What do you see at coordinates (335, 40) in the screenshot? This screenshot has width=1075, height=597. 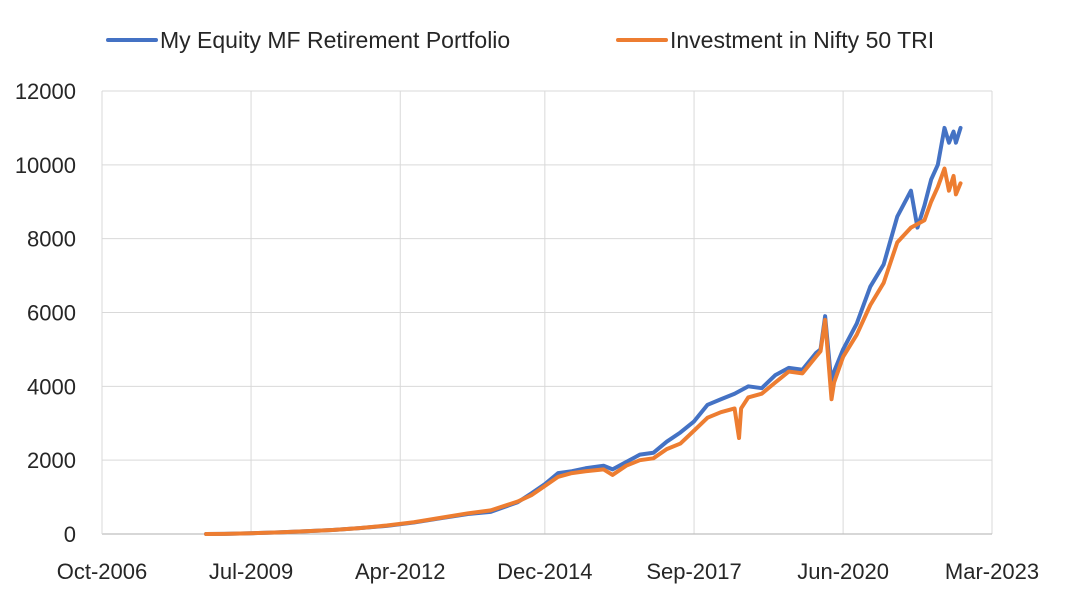 I see `legend-label: My Equity MF Retirement Portfolio` at bounding box center [335, 40].